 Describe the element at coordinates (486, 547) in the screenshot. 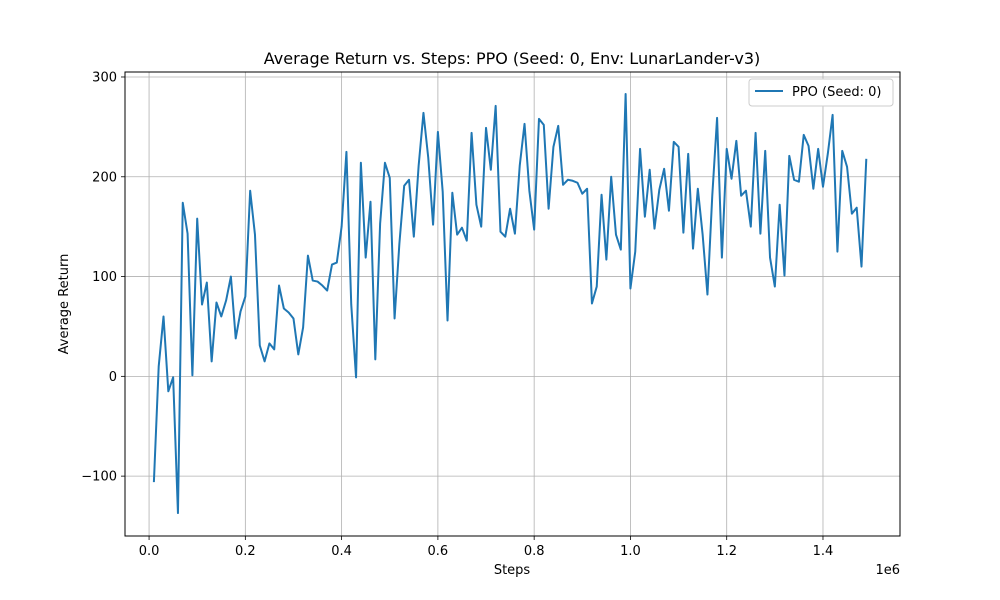

I see `x-axis: 0.0 0.2 0.4 0.6 0.8 1.0 1.2 1.4` at that location.